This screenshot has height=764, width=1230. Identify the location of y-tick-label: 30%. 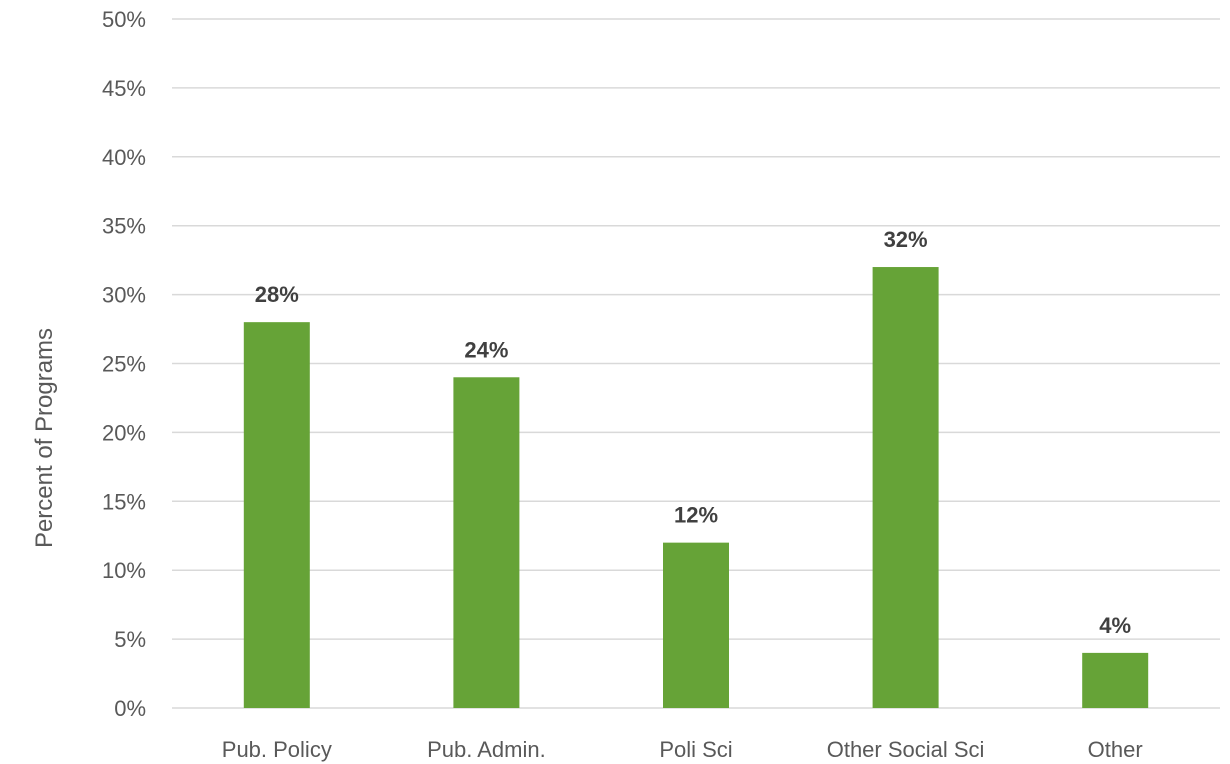
(124, 295).